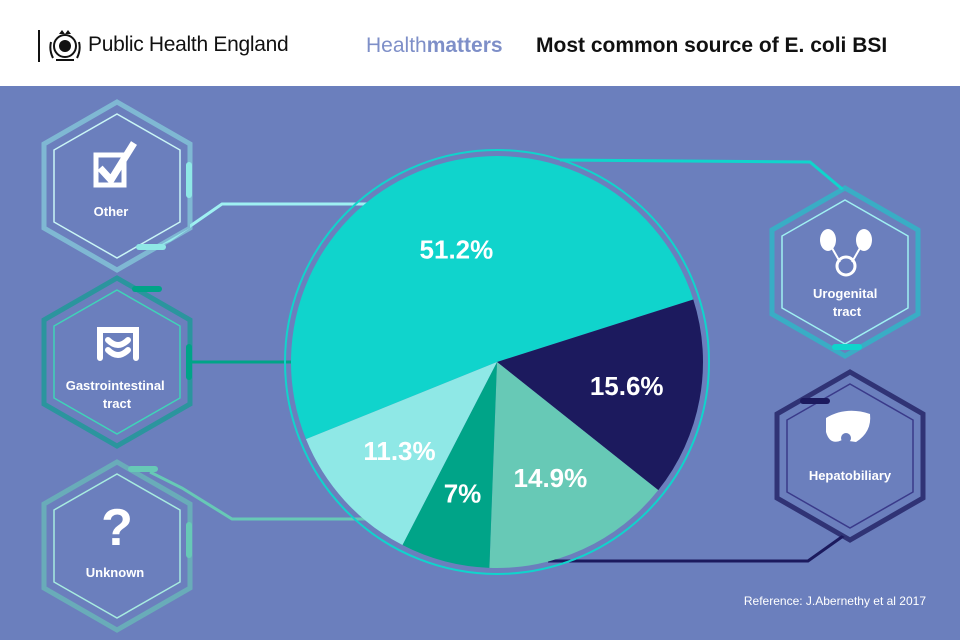 The width and height of the screenshot is (960, 640). I want to click on pie-slice-gastrointestinal-tract, so click(449, 465).